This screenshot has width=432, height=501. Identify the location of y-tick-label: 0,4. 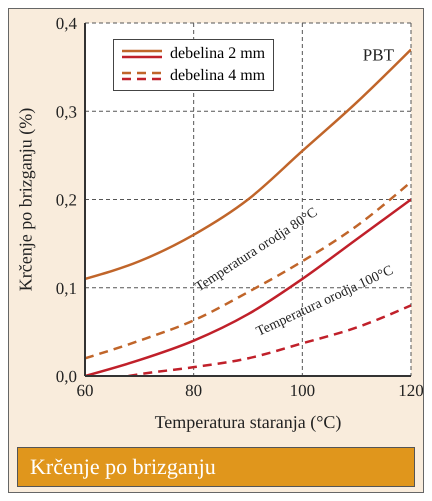
(67, 24).